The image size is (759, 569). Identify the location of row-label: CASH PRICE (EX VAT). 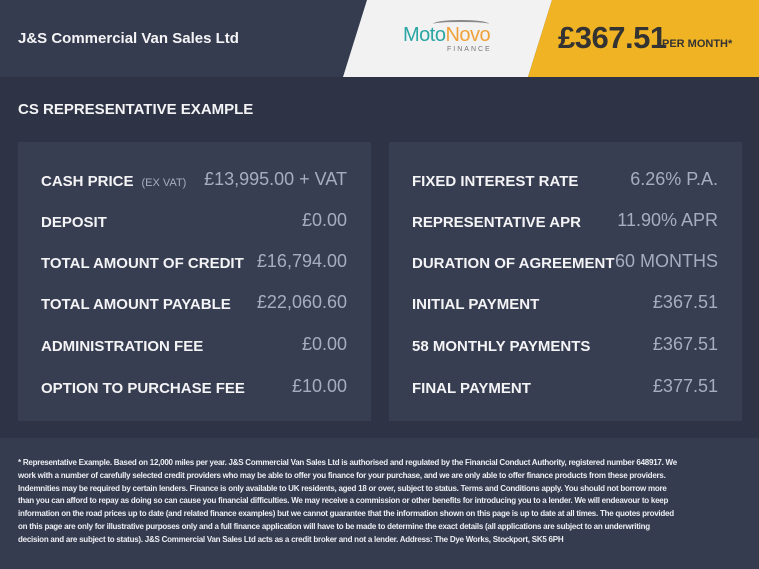
(113, 181).